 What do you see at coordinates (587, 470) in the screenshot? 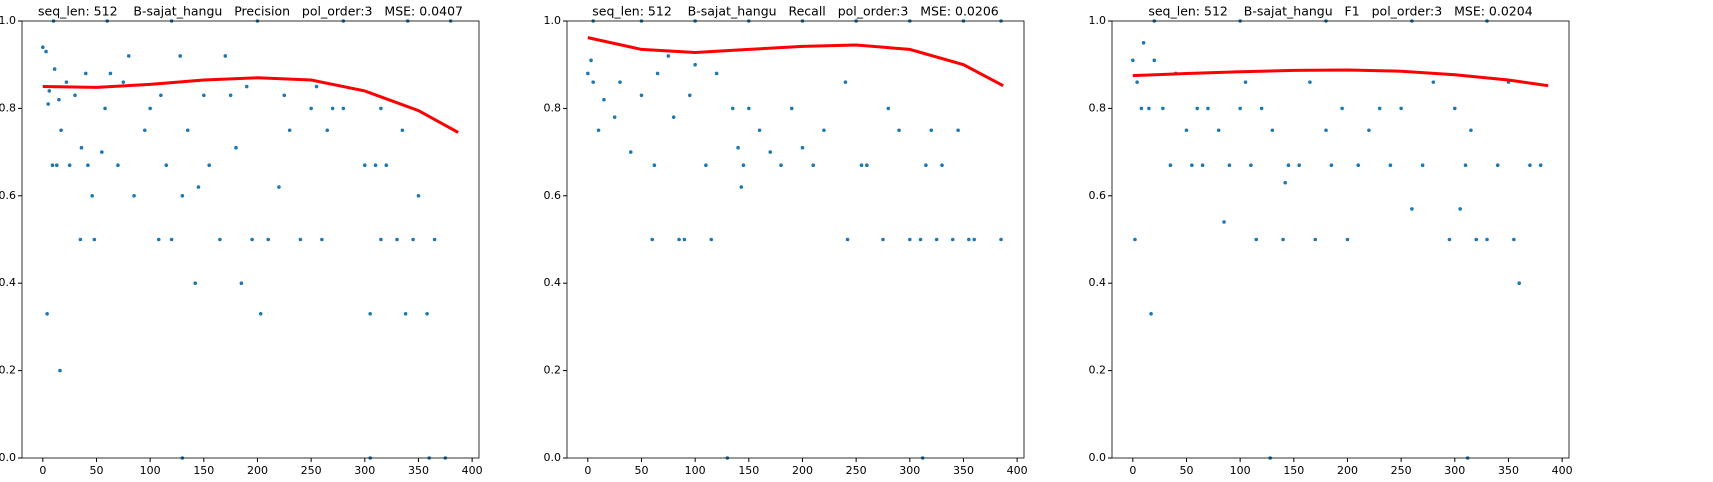
I see `x-tick-label: 0` at bounding box center [587, 470].